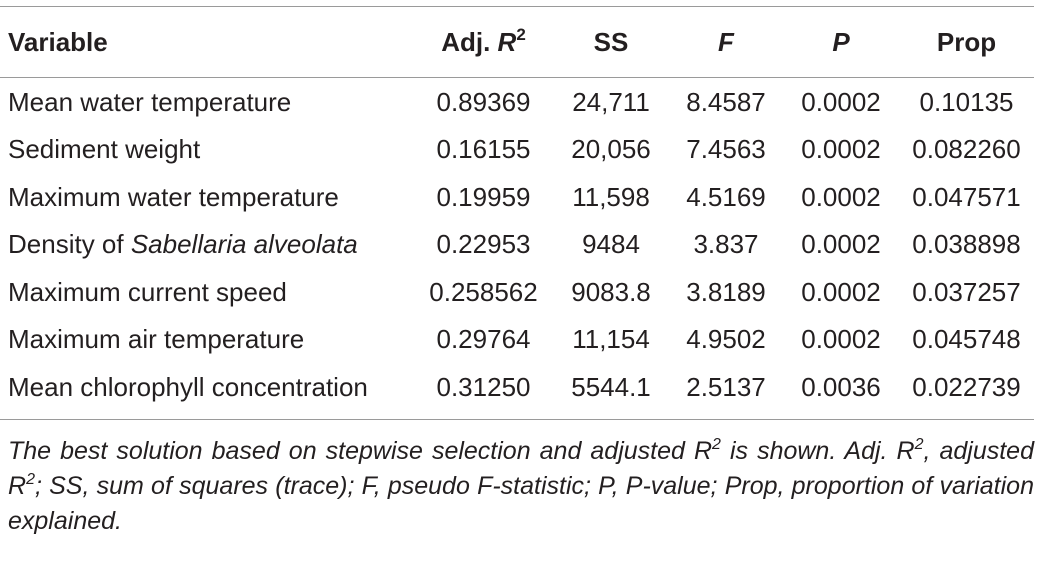 This screenshot has height=561, width=1041. I want to click on cell-f: 7.4563, so click(726, 149).